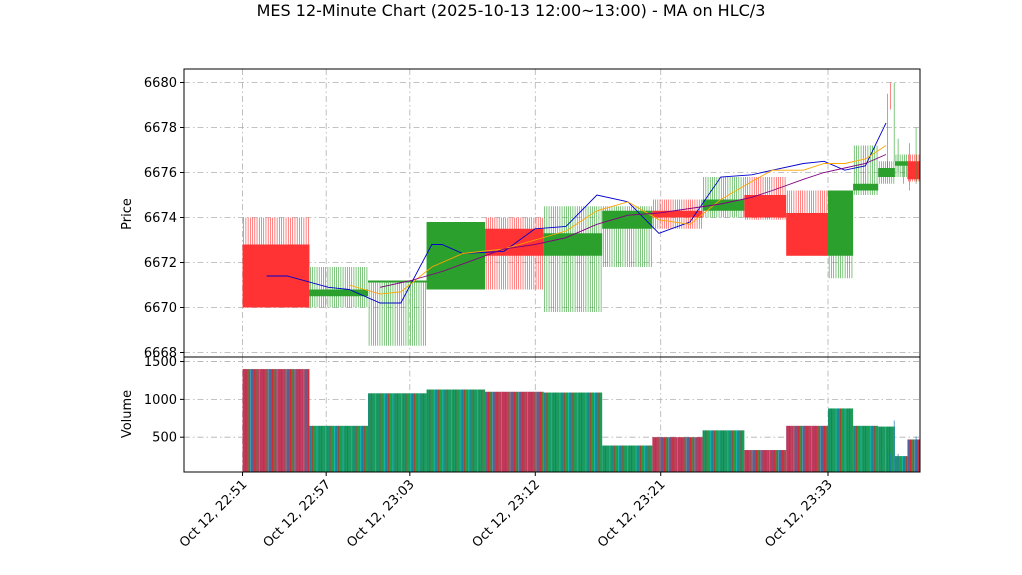 The height and width of the screenshot is (575, 1022). I want to click on volume-panel-frame, so click(552, 414).